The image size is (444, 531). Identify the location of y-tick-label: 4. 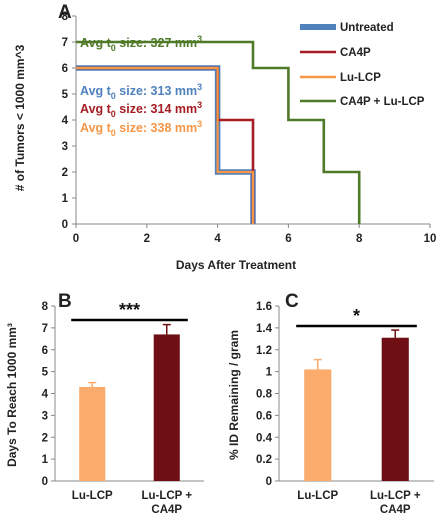
(45, 395).